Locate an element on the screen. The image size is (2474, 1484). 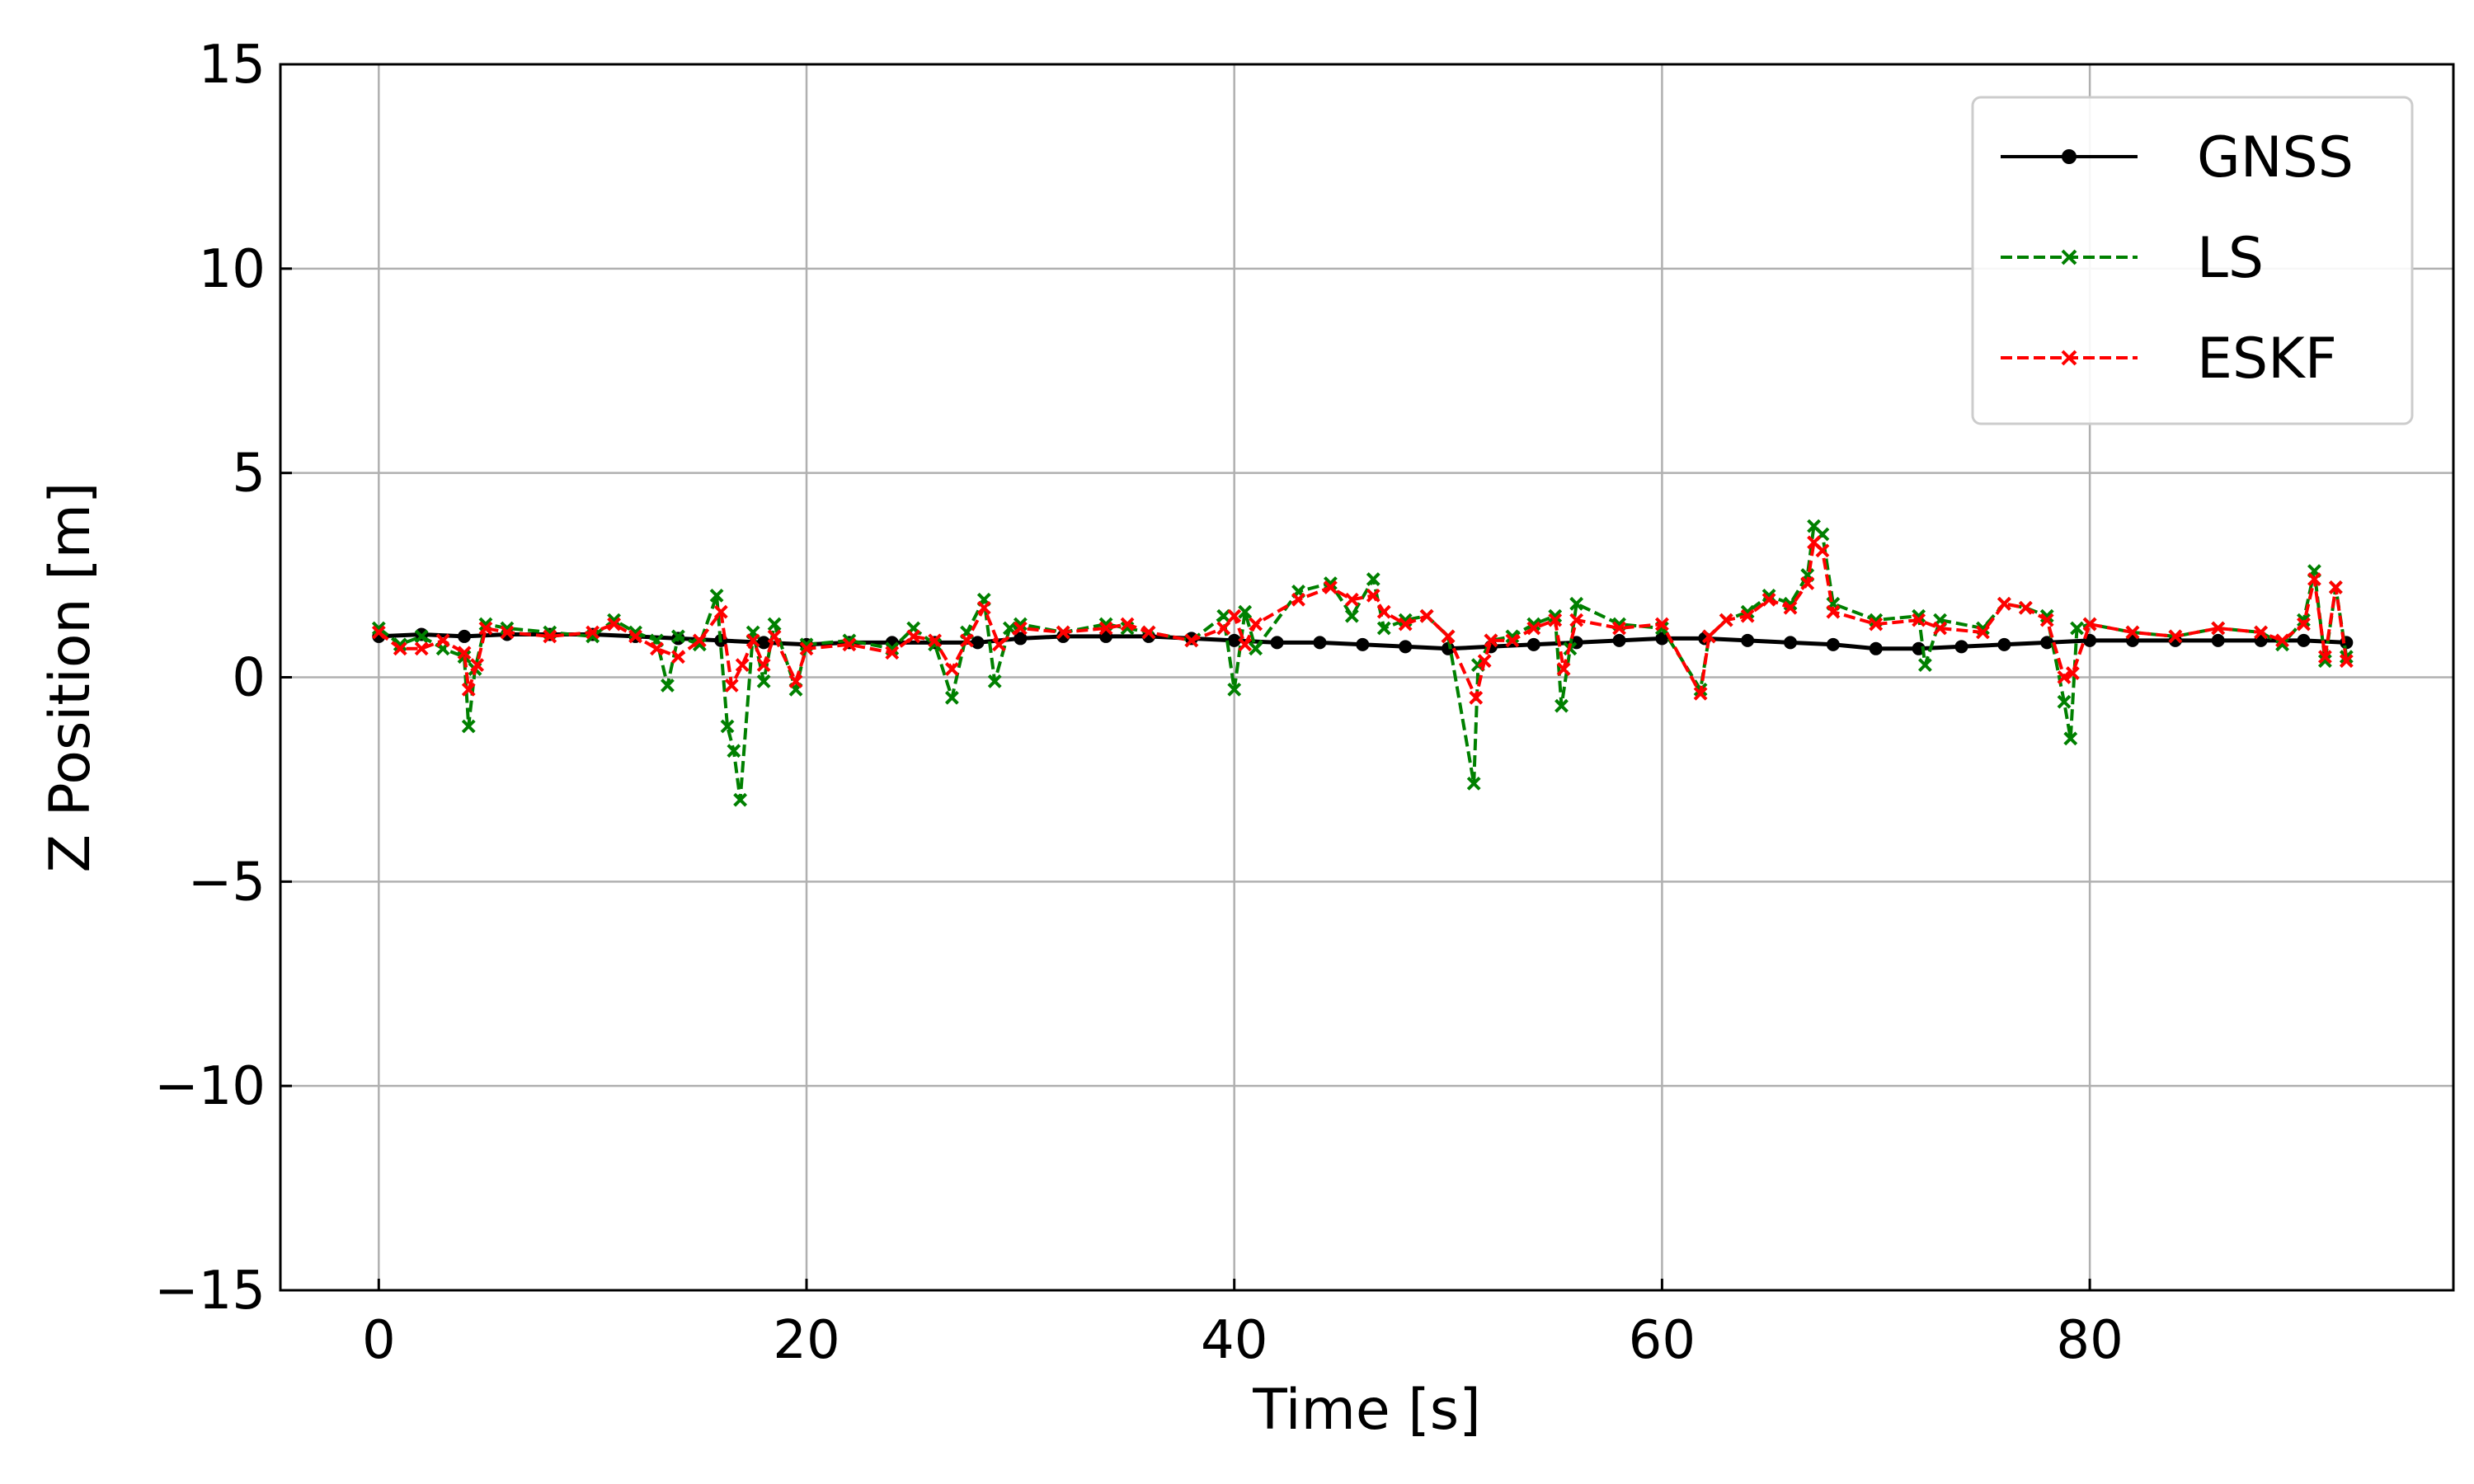
legend-item-gnss: GNSS is located at coordinates (2177, 157).